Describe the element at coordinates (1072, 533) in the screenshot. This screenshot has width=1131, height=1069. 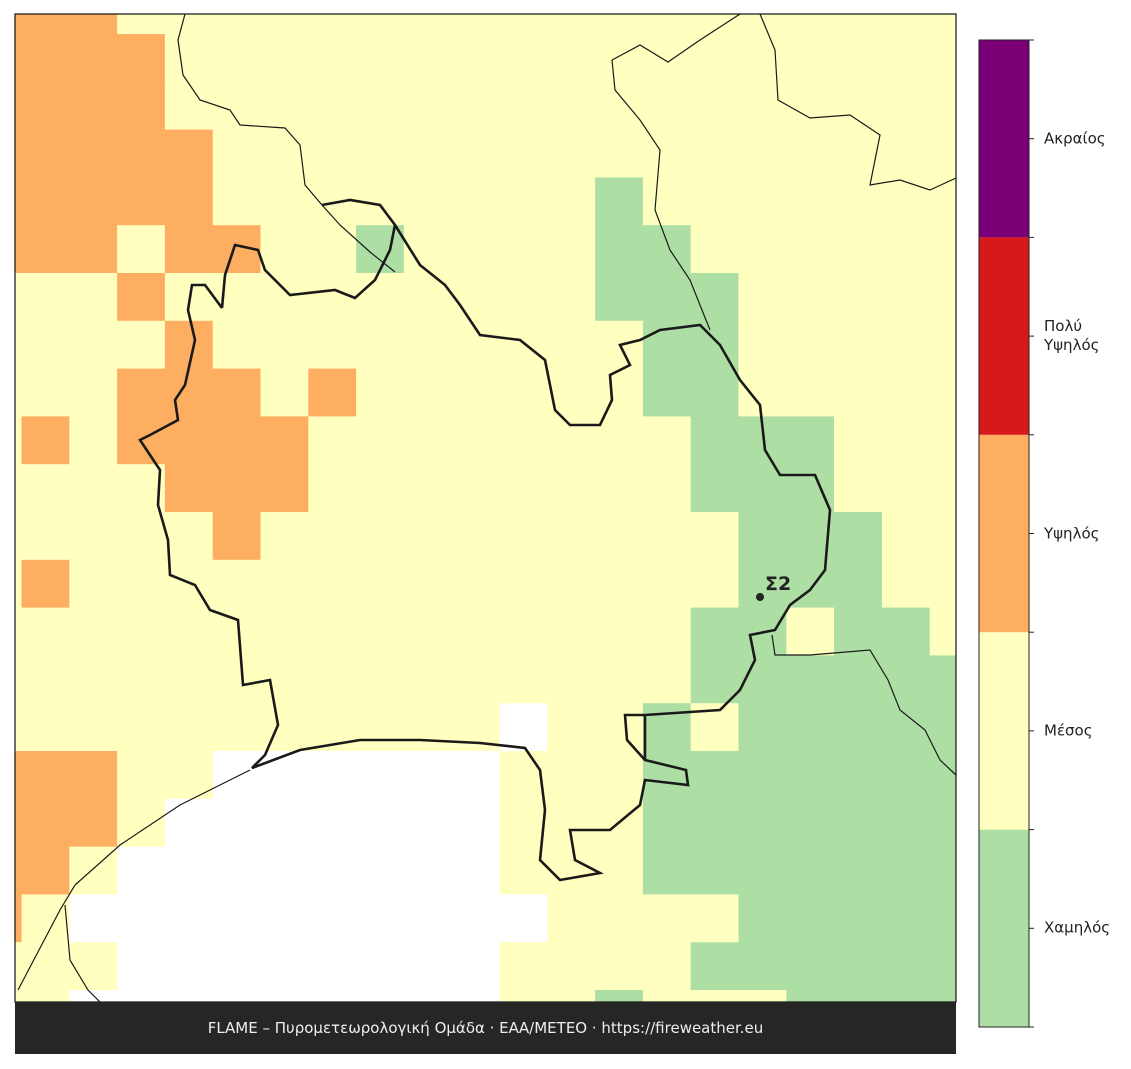
I see `legend-label: Υψηλός` at that location.